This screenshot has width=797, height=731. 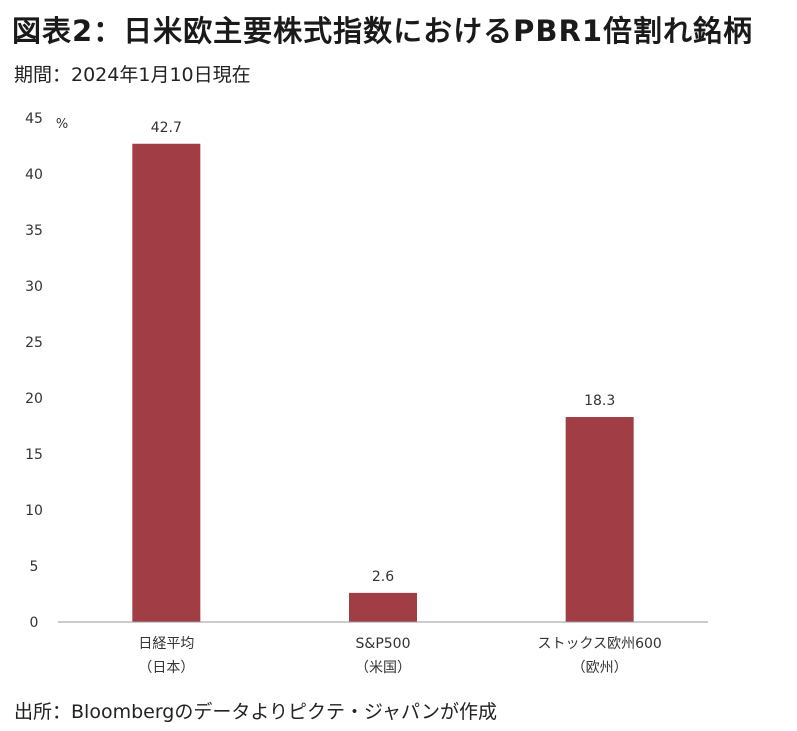 What do you see at coordinates (132, 75) in the screenshot?
I see `chart-subtitle: 期間：2024年1月10日現在` at bounding box center [132, 75].